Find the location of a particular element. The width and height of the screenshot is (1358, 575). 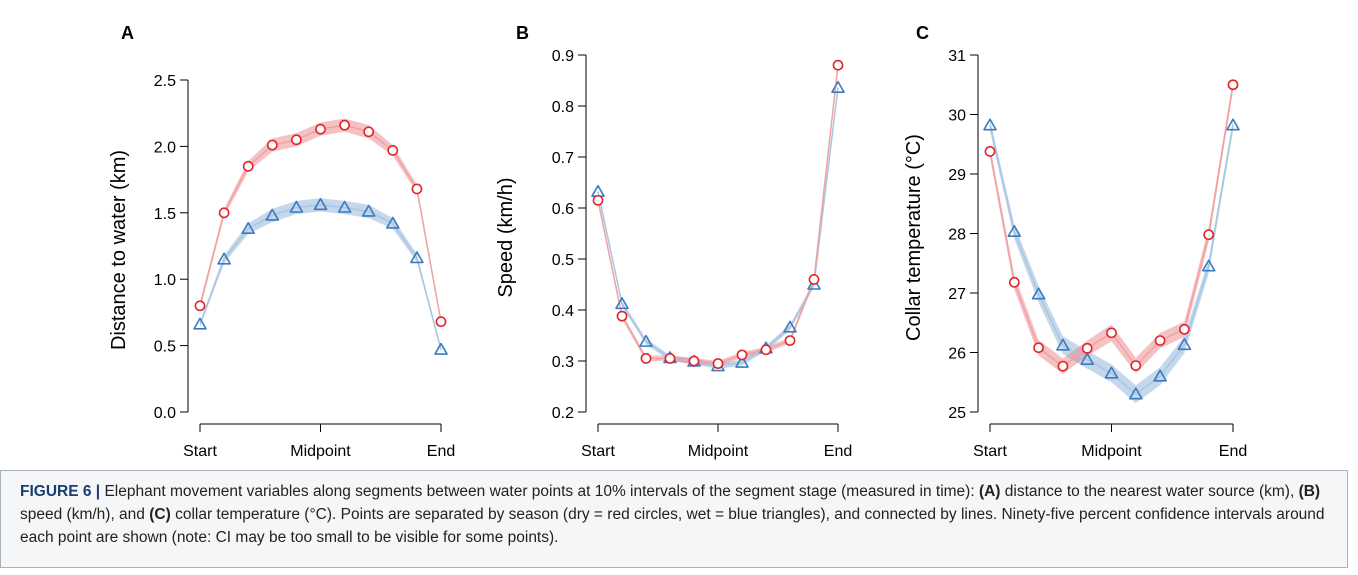

y-tick-label: 0.3 is located at coordinates (563, 362).